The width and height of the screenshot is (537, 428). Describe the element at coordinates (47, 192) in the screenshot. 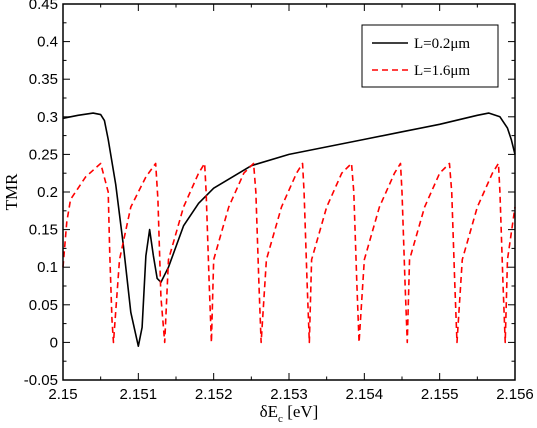

I see `y-tick-label: 0.2` at that location.